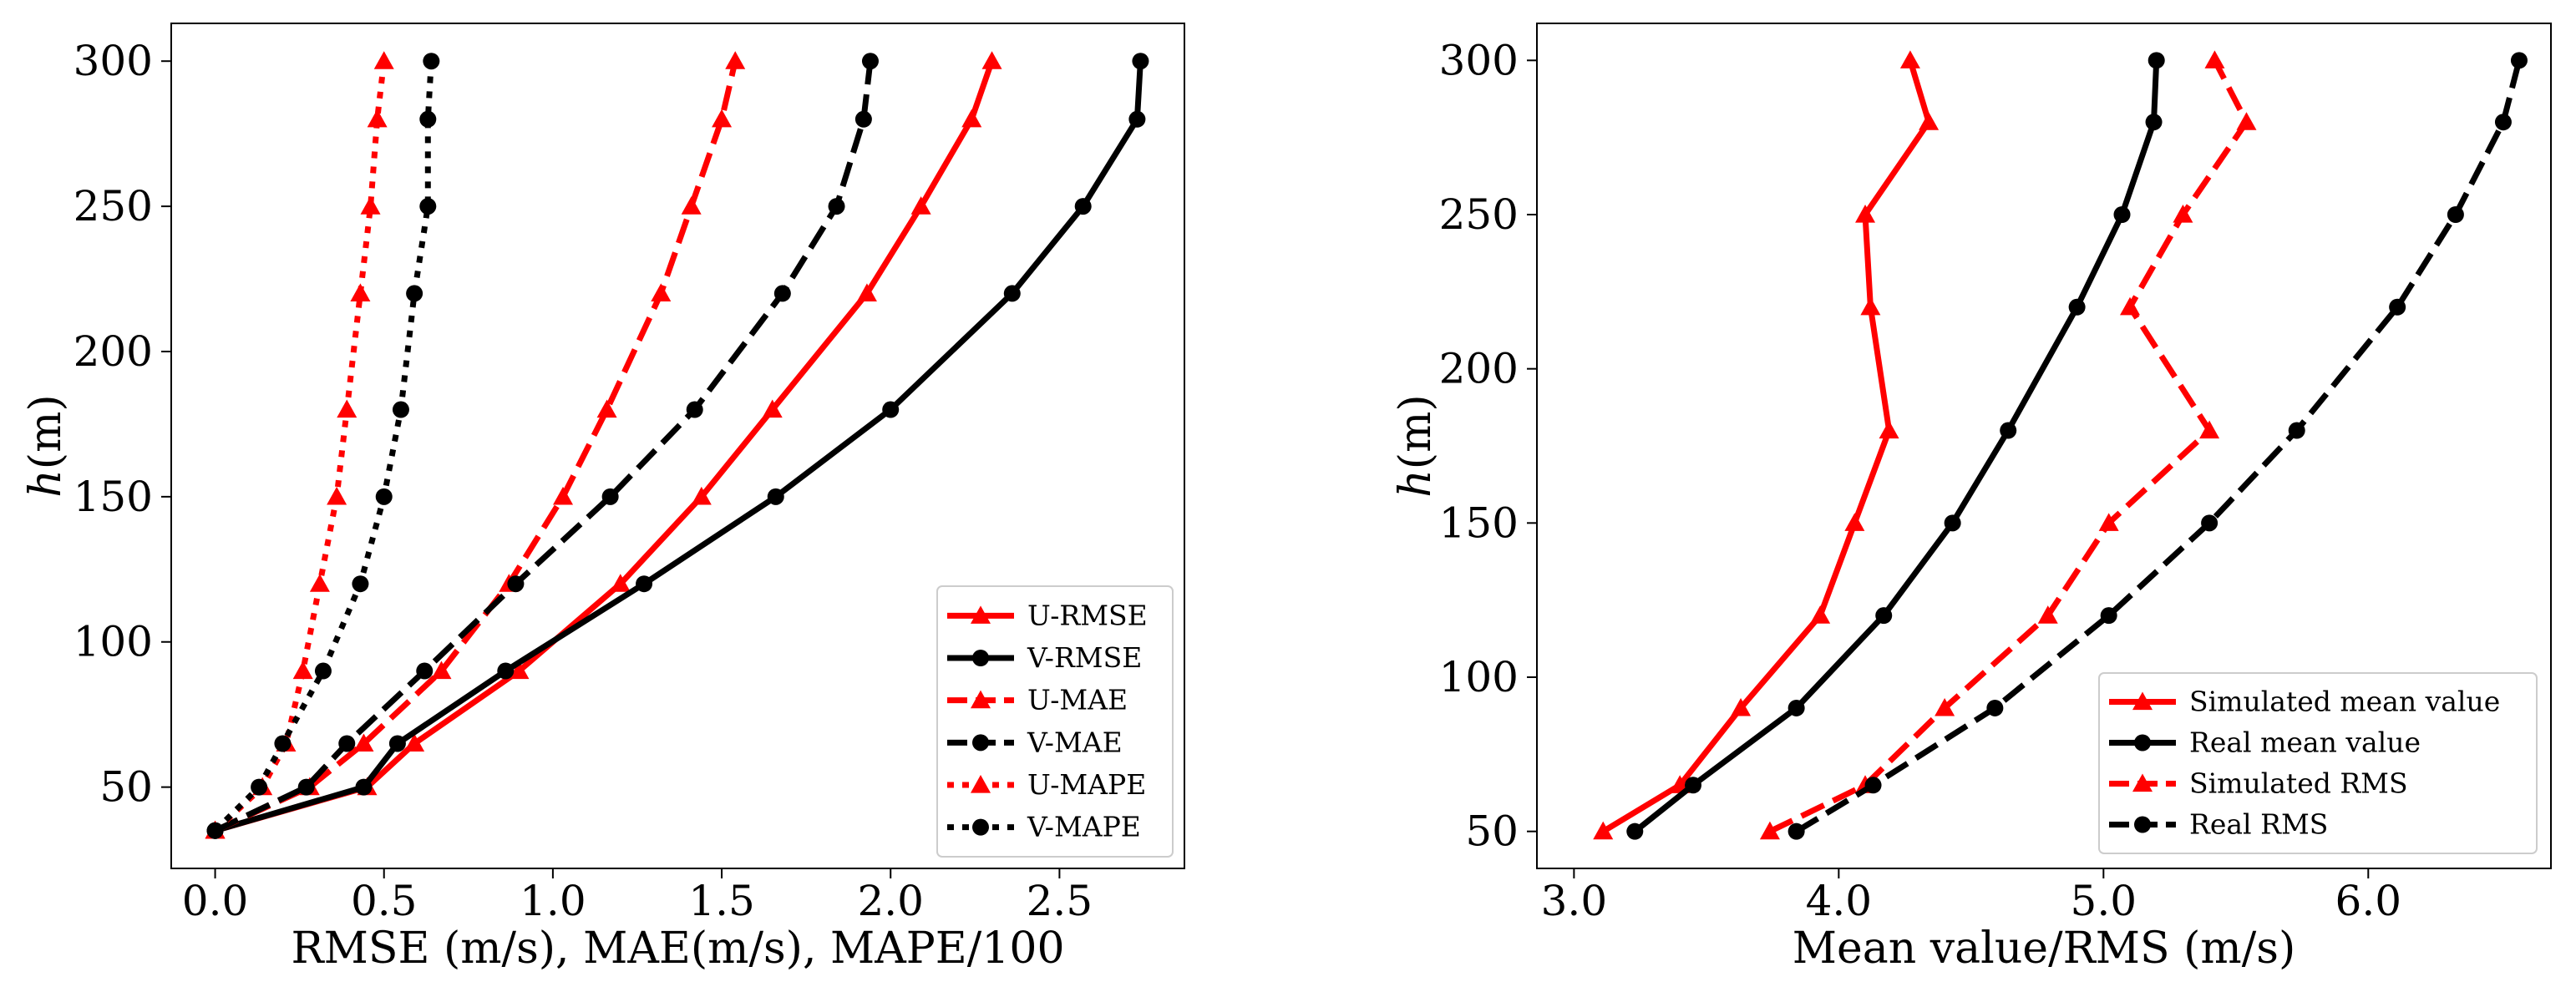 The height and width of the screenshot is (992, 2576). Describe the element at coordinates (553, 901) in the screenshot. I see `x-tick-label: 1.0` at that location.